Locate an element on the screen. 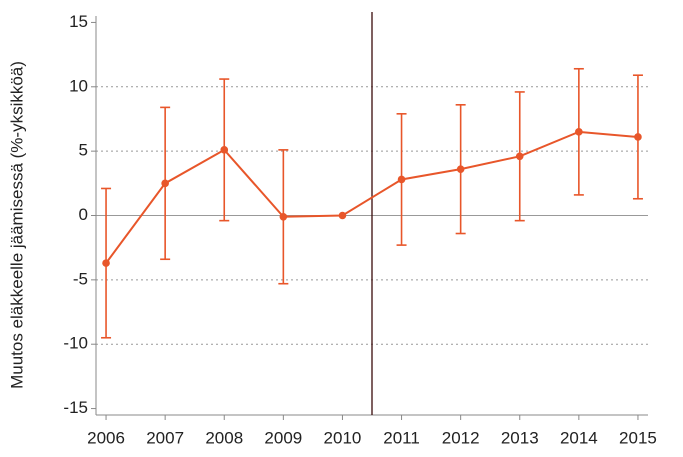 The height and width of the screenshot is (457, 683). x-tick-label: 2015 is located at coordinates (638, 437).